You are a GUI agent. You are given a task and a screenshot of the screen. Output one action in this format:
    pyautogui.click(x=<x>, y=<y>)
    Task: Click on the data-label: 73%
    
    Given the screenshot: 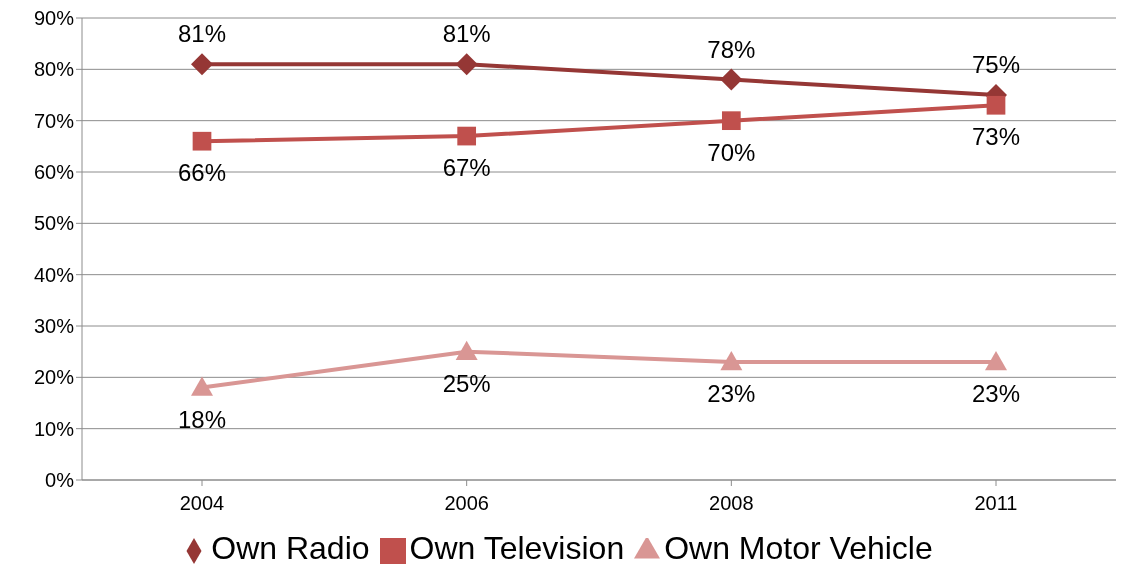 What is the action you would take?
    pyautogui.click(x=996, y=137)
    